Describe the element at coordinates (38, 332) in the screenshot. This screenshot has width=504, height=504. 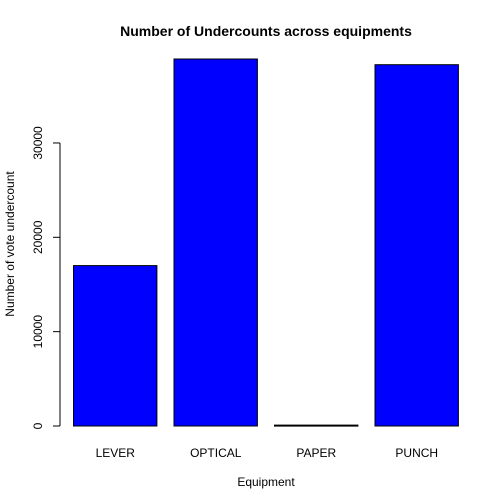
I see `y-tick-label: 10000` at that location.